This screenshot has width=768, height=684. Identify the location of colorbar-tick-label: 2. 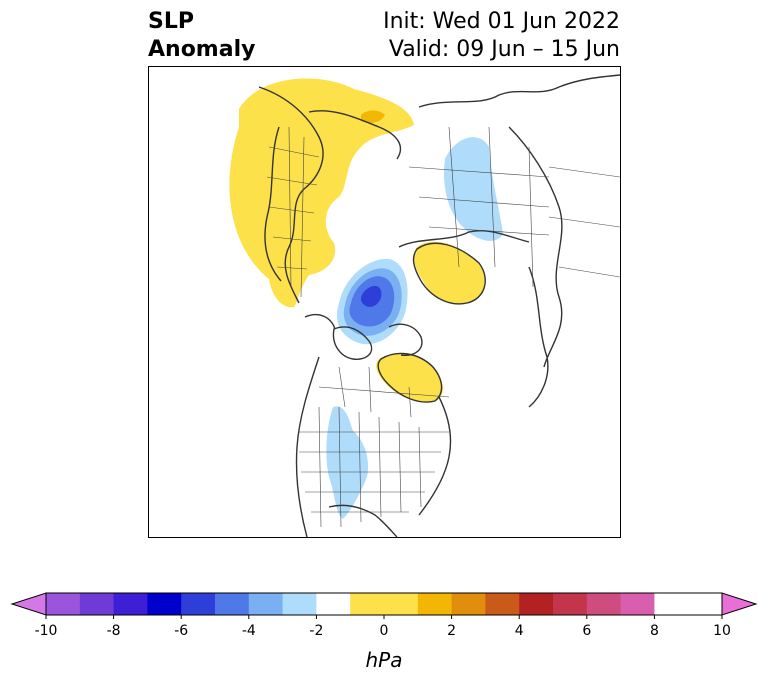
(451, 631).